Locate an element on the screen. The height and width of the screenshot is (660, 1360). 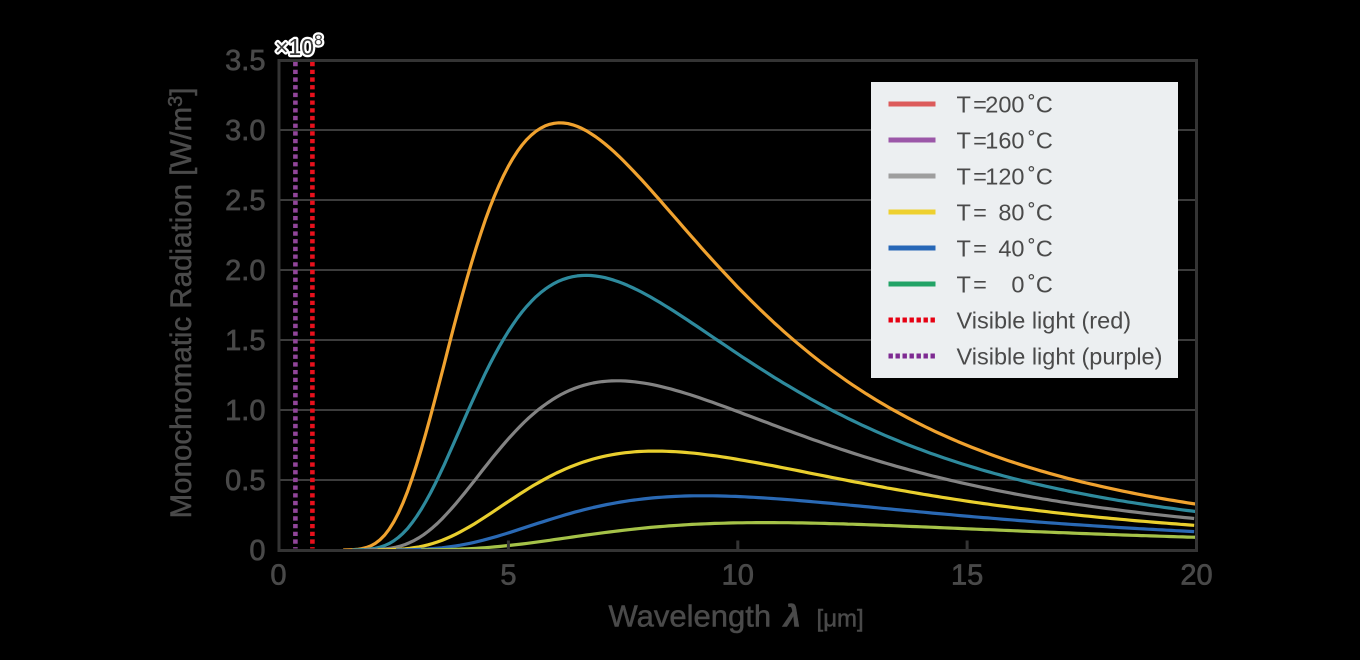
svg-text: 3.5 is located at coordinates (245, 61).